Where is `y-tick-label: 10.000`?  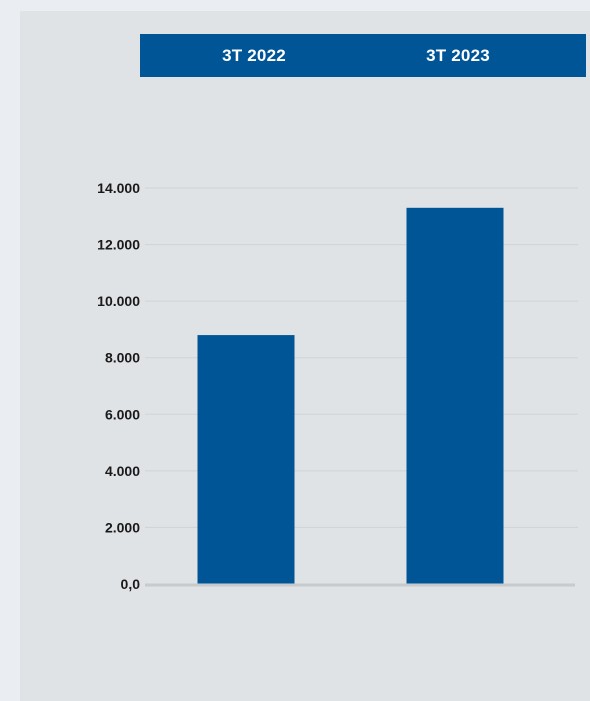 y-tick-label: 10.000 is located at coordinates (118, 301).